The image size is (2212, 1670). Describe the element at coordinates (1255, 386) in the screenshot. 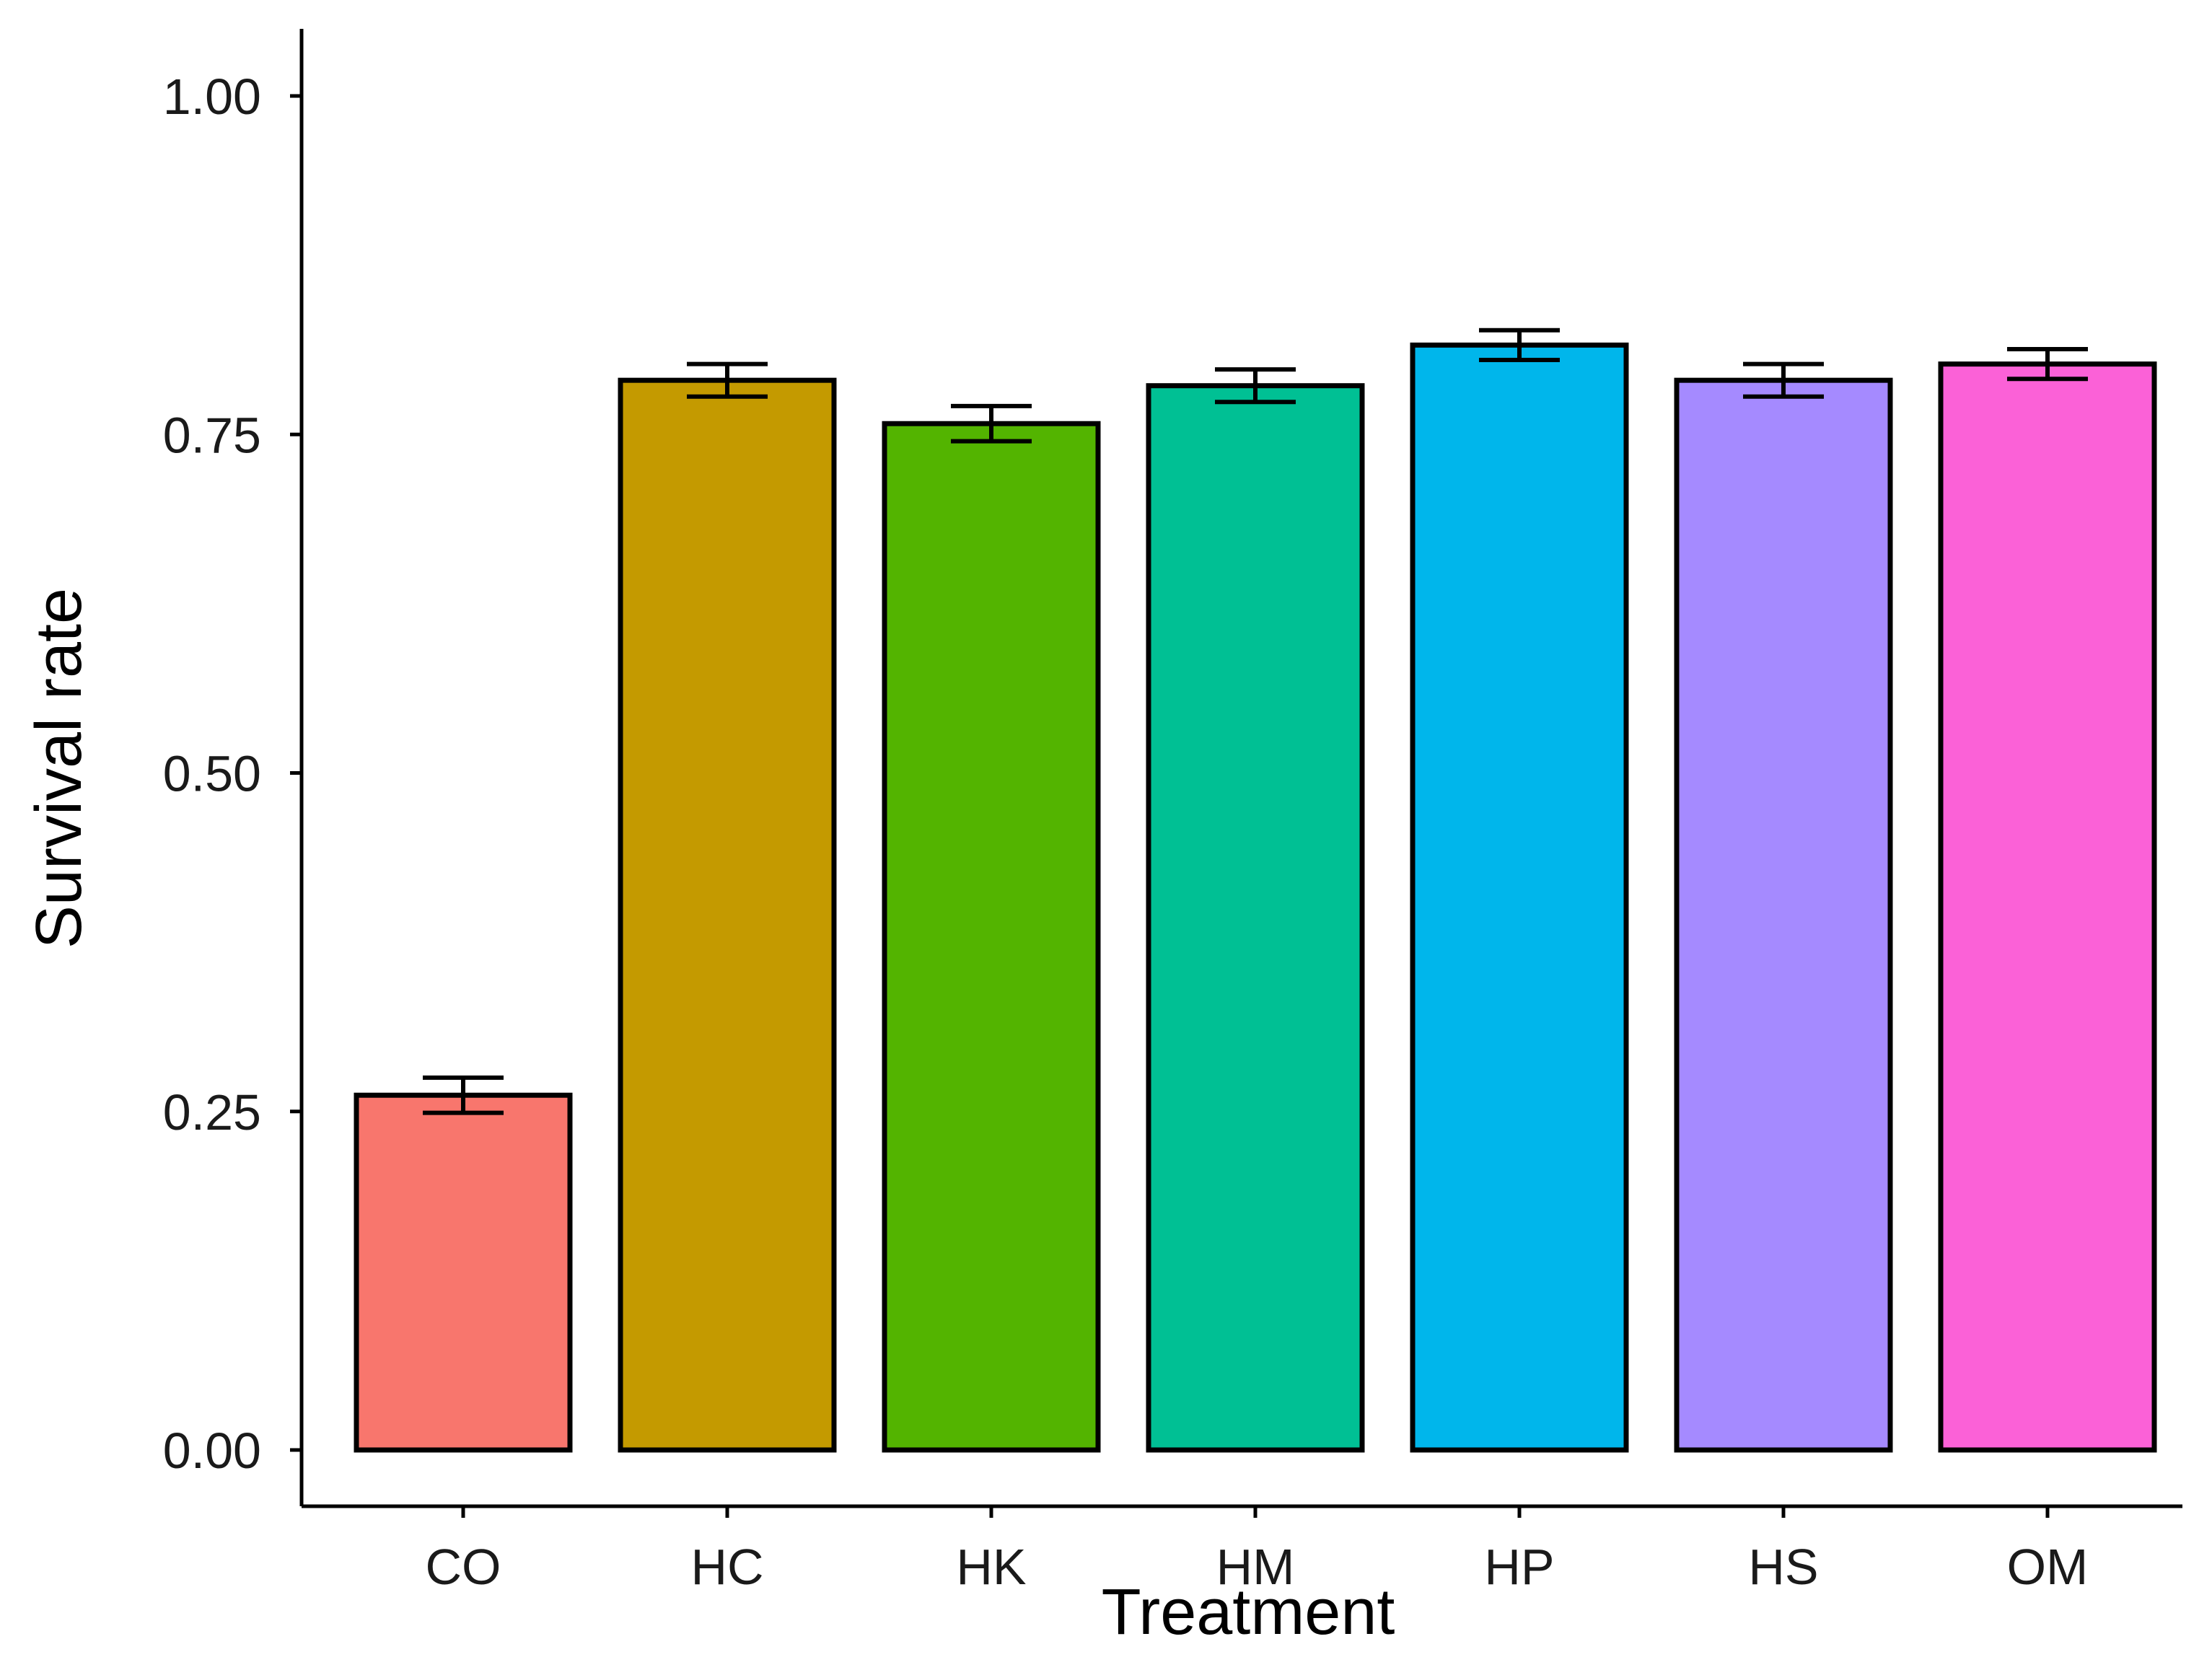

I see `error-bar-hm` at that location.